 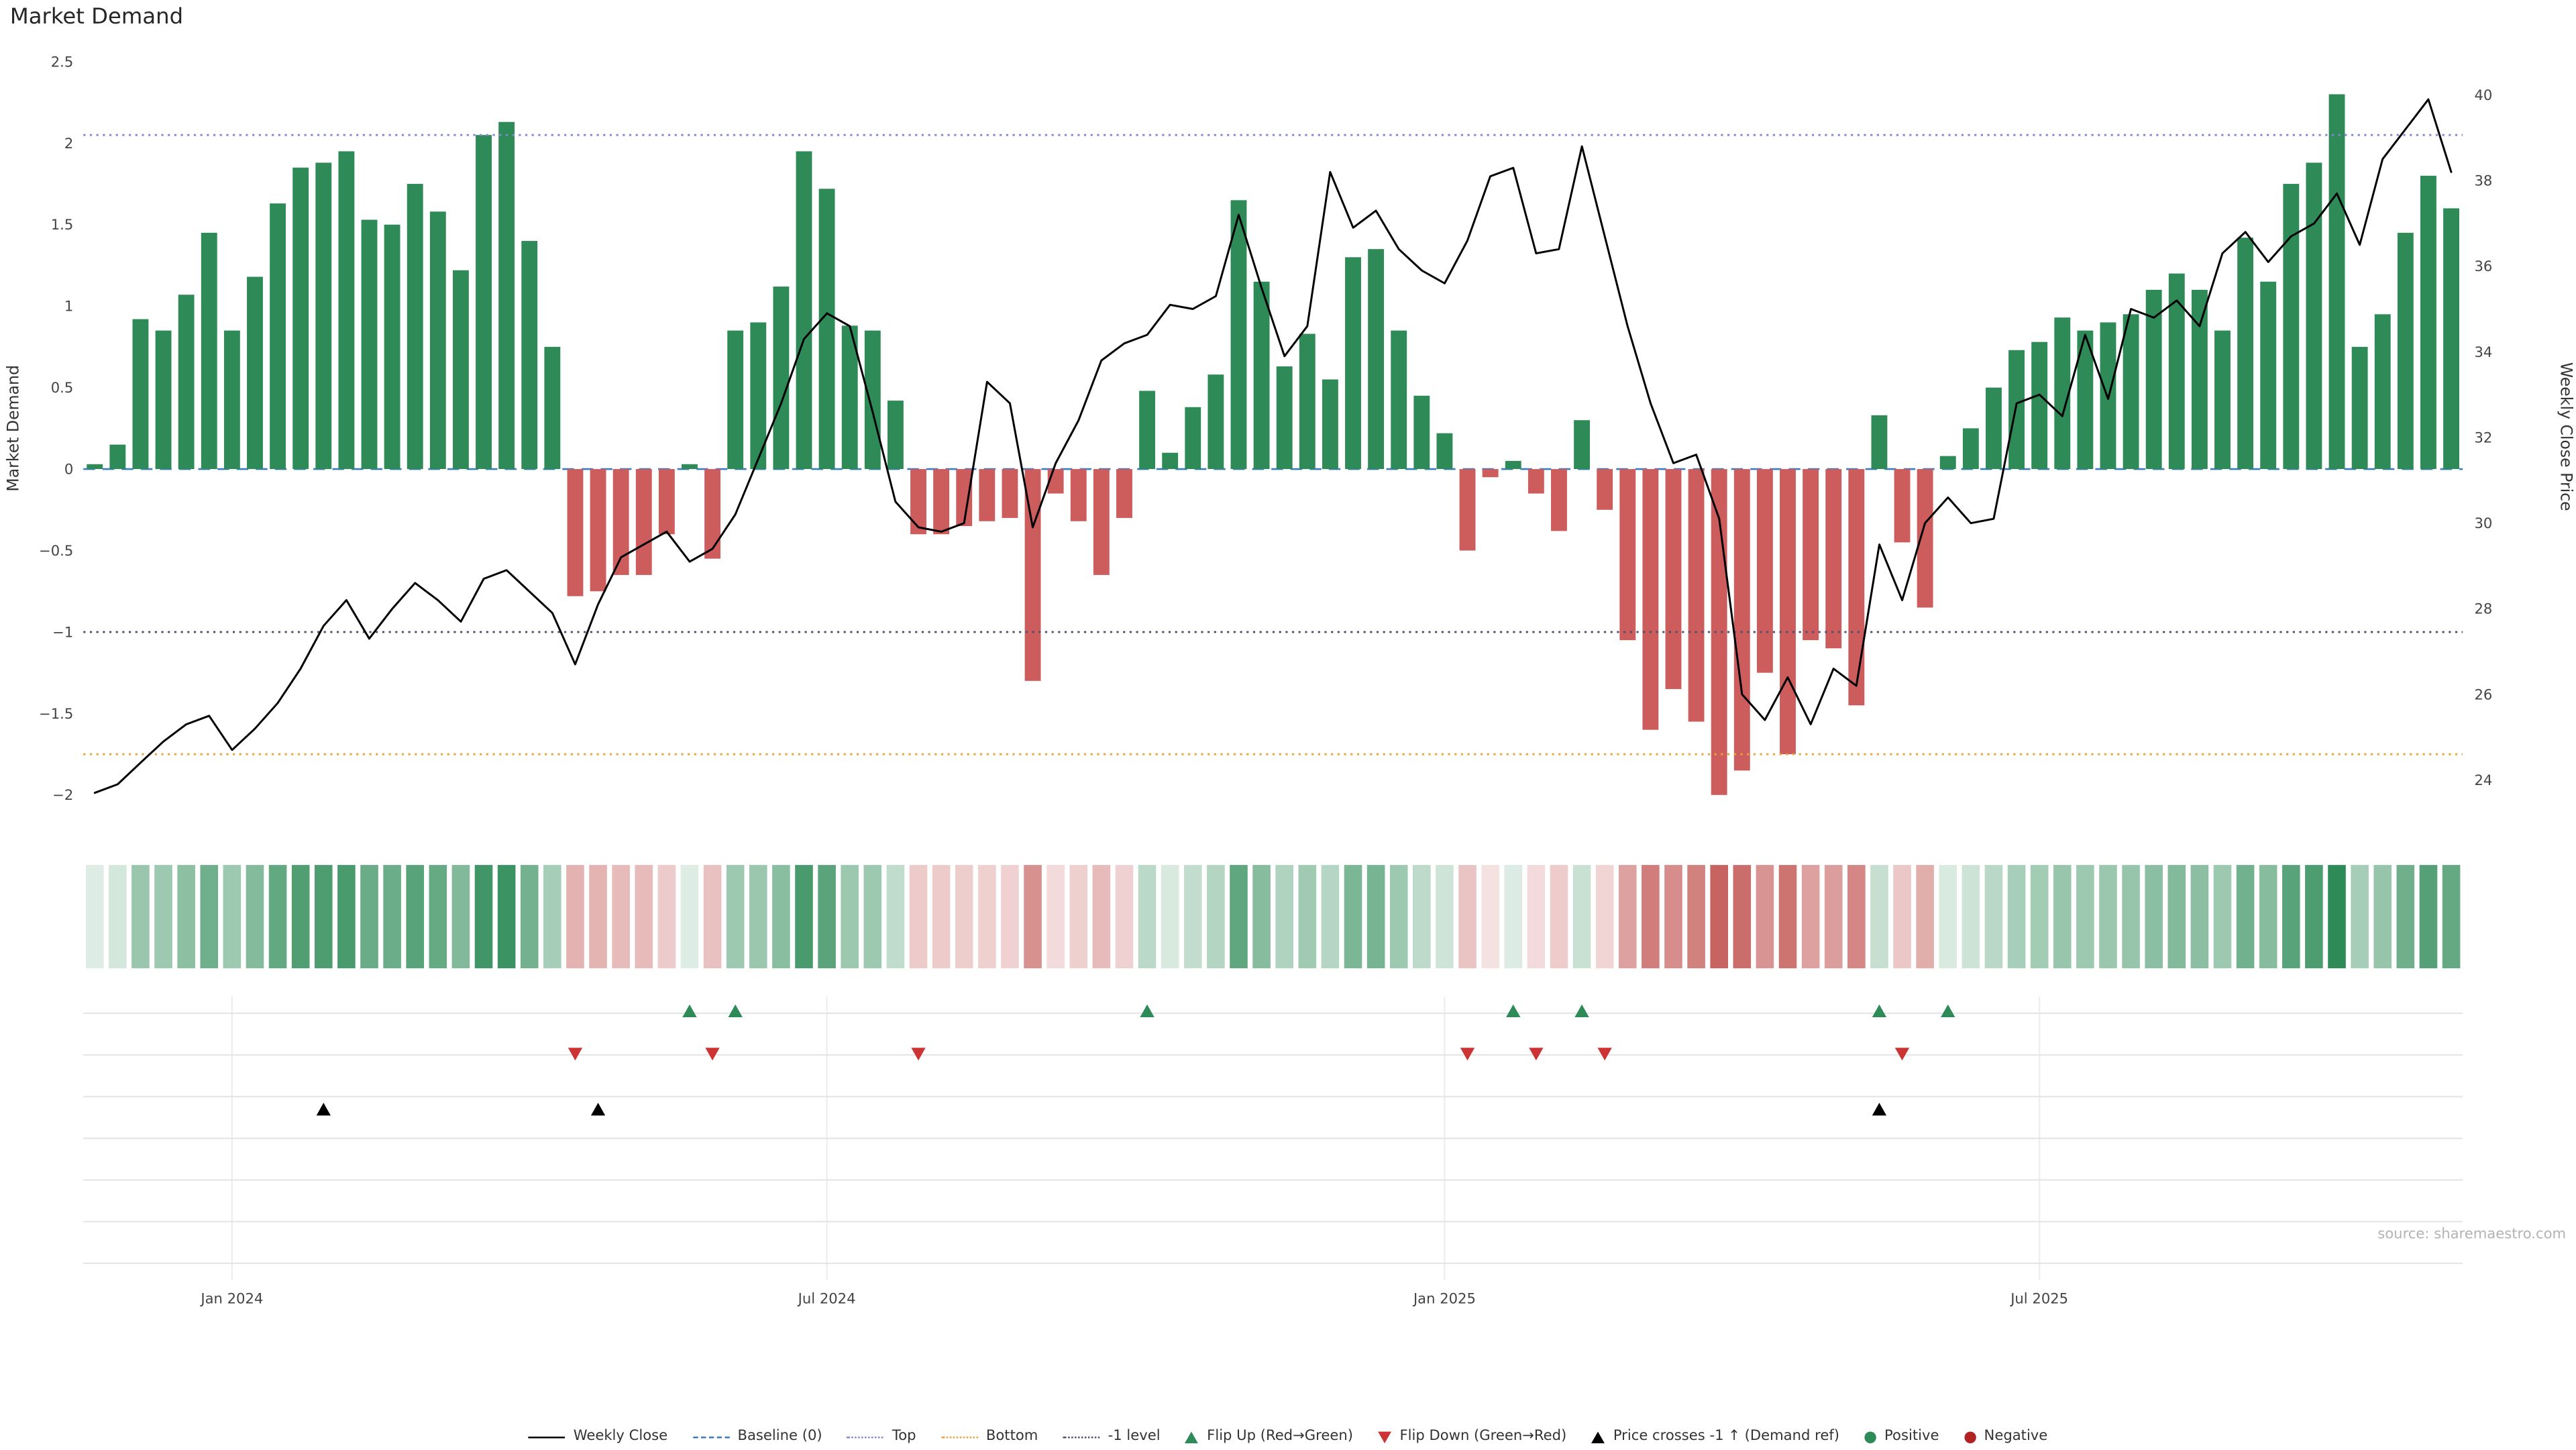 What do you see at coordinates (989, 1437) in the screenshot?
I see `legend-item: Bottom` at bounding box center [989, 1437].